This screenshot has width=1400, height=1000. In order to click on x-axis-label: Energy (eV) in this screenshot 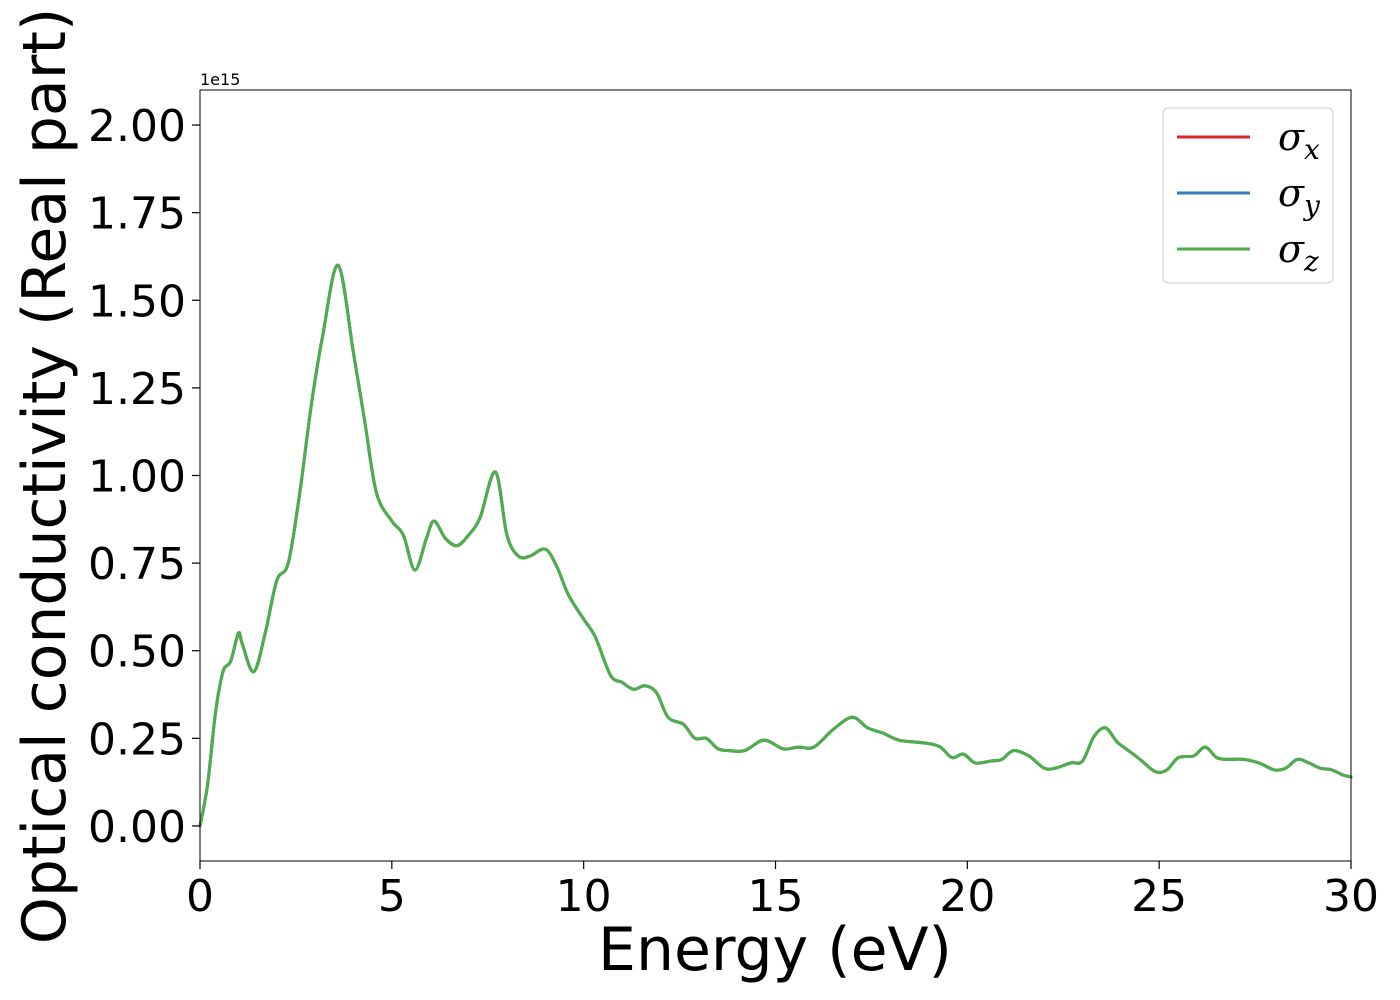, I will do `click(775, 950)`.